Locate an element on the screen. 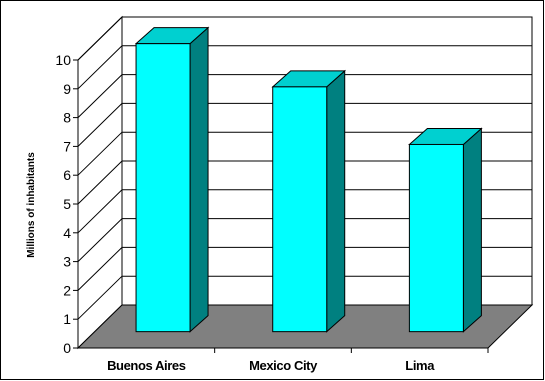 The height and width of the screenshot is (381, 545). y-tick-label: 6 is located at coordinates (67, 175).